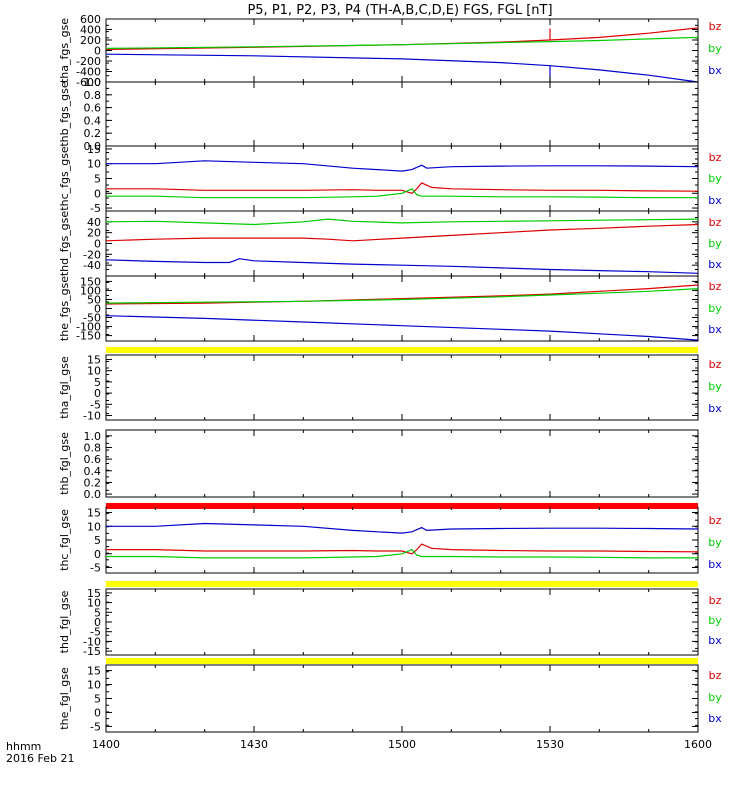 The width and height of the screenshot is (750, 800). What do you see at coordinates (40, 758) in the screenshot?
I see `date-label: 2016 Feb 21` at bounding box center [40, 758].